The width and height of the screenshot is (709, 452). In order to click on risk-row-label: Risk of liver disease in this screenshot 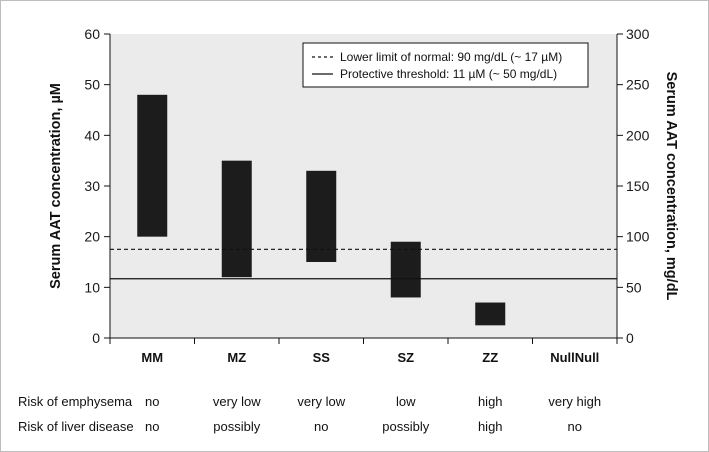, I will do `click(76, 426)`.